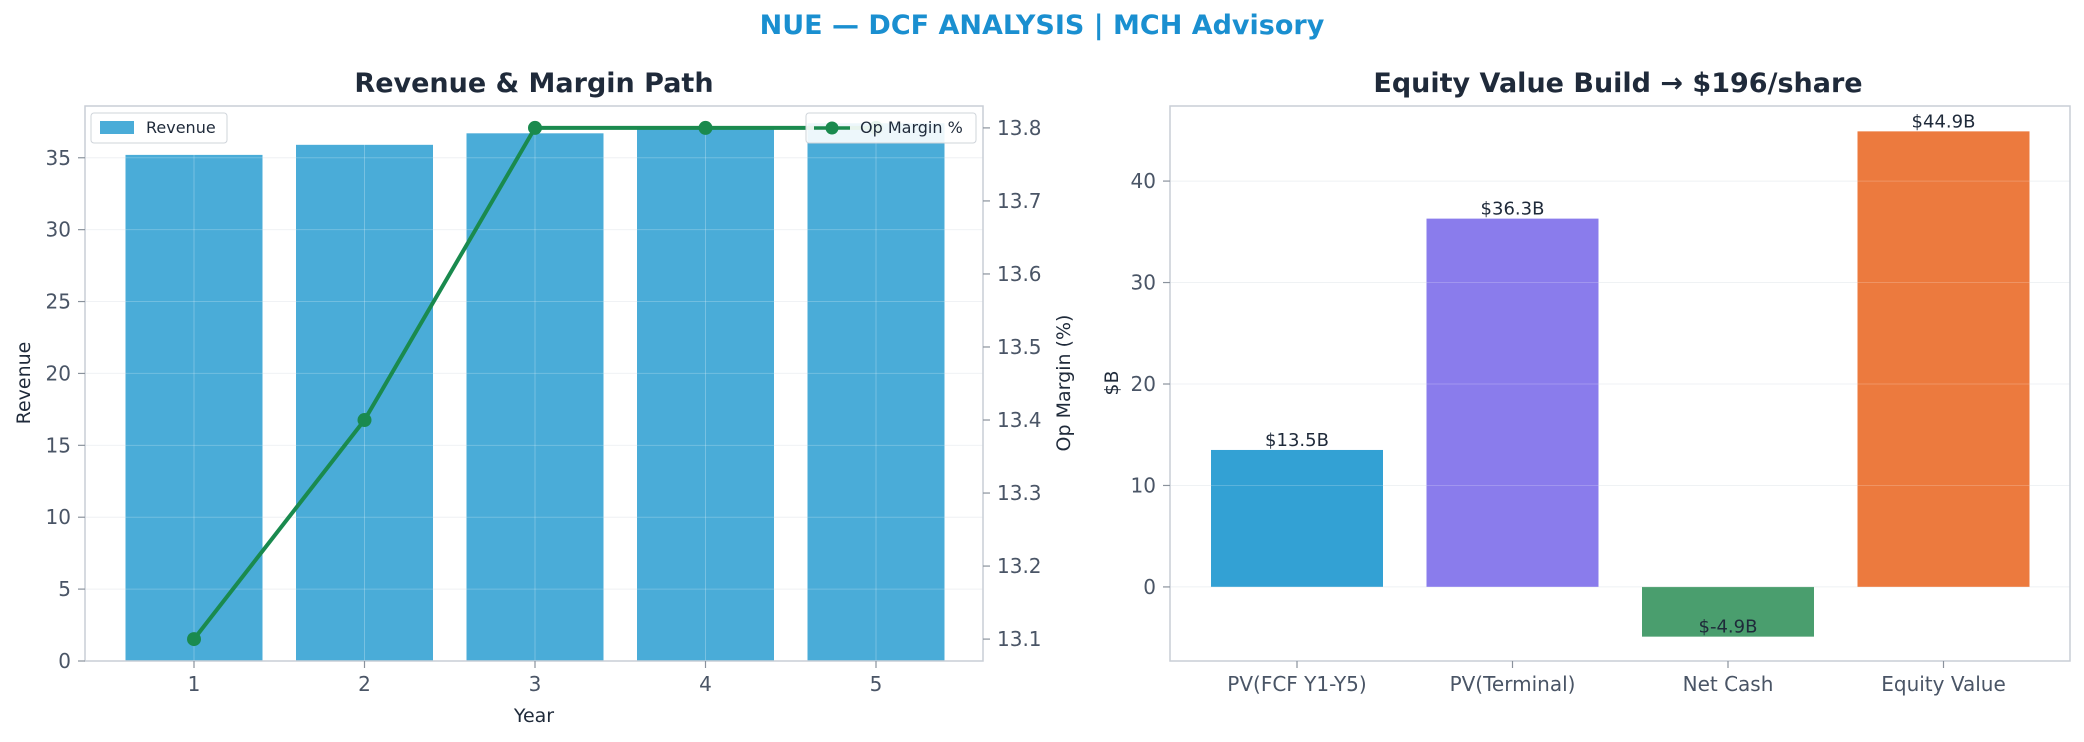  What do you see at coordinates (1019, 201) in the screenshot?
I see `right-y-tick-label: 13.7` at bounding box center [1019, 201].